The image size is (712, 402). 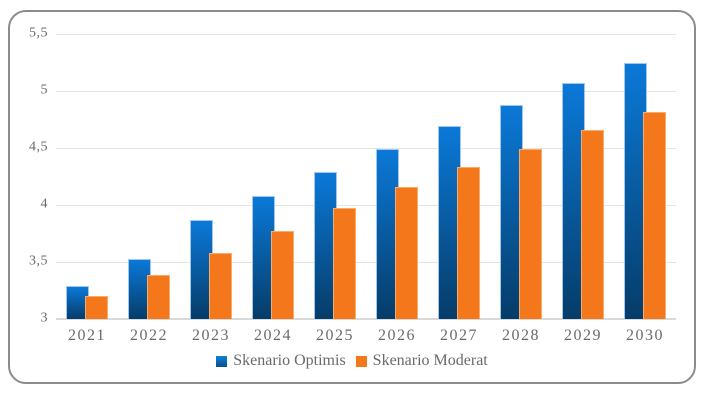 What do you see at coordinates (583, 335) in the screenshot?
I see `x-axis-label: 2029` at bounding box center [583, 335].